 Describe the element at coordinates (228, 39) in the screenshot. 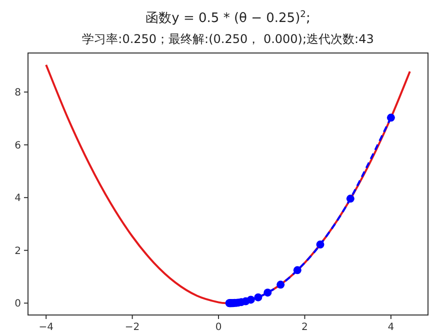

I see `subtitle: 学习率:0.250；最终解:(0.250， 0.000);迭代次数:43` at that location.